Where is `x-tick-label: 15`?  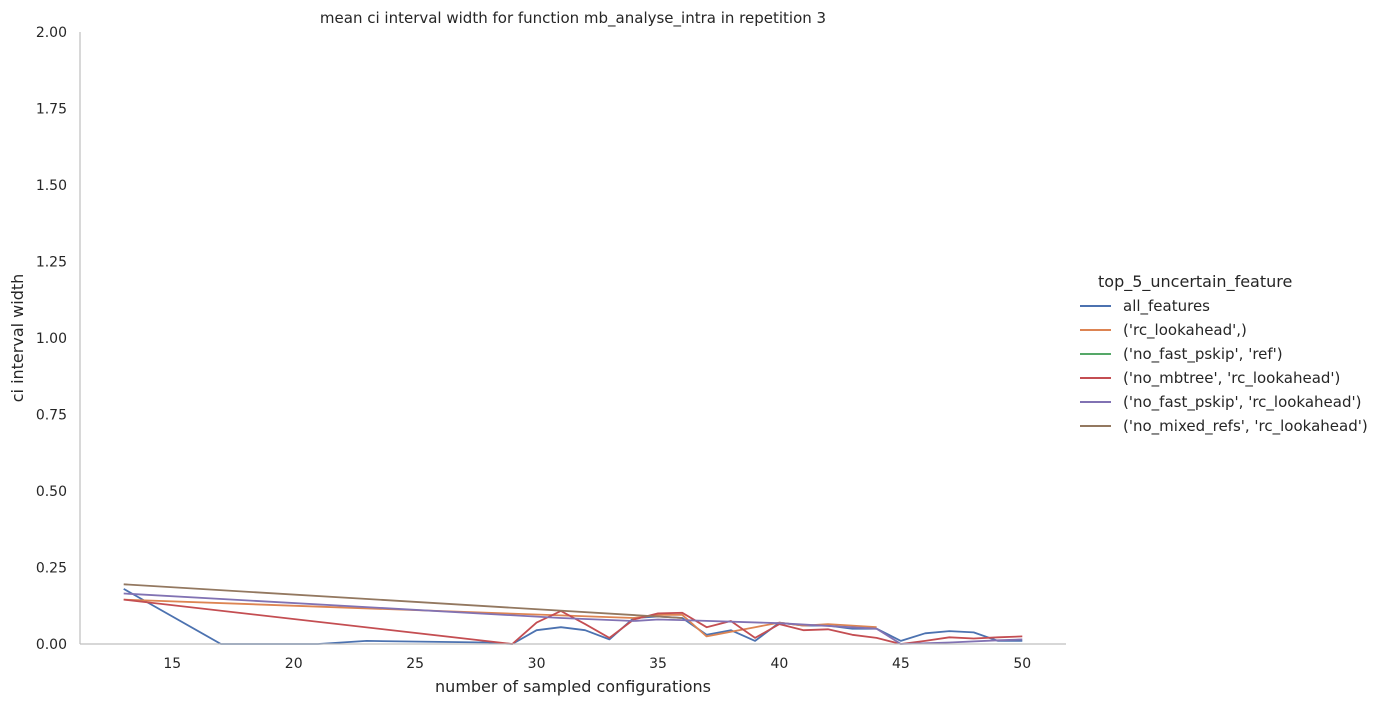
x-tick-label: 15 is located at coordinates (172, 664).